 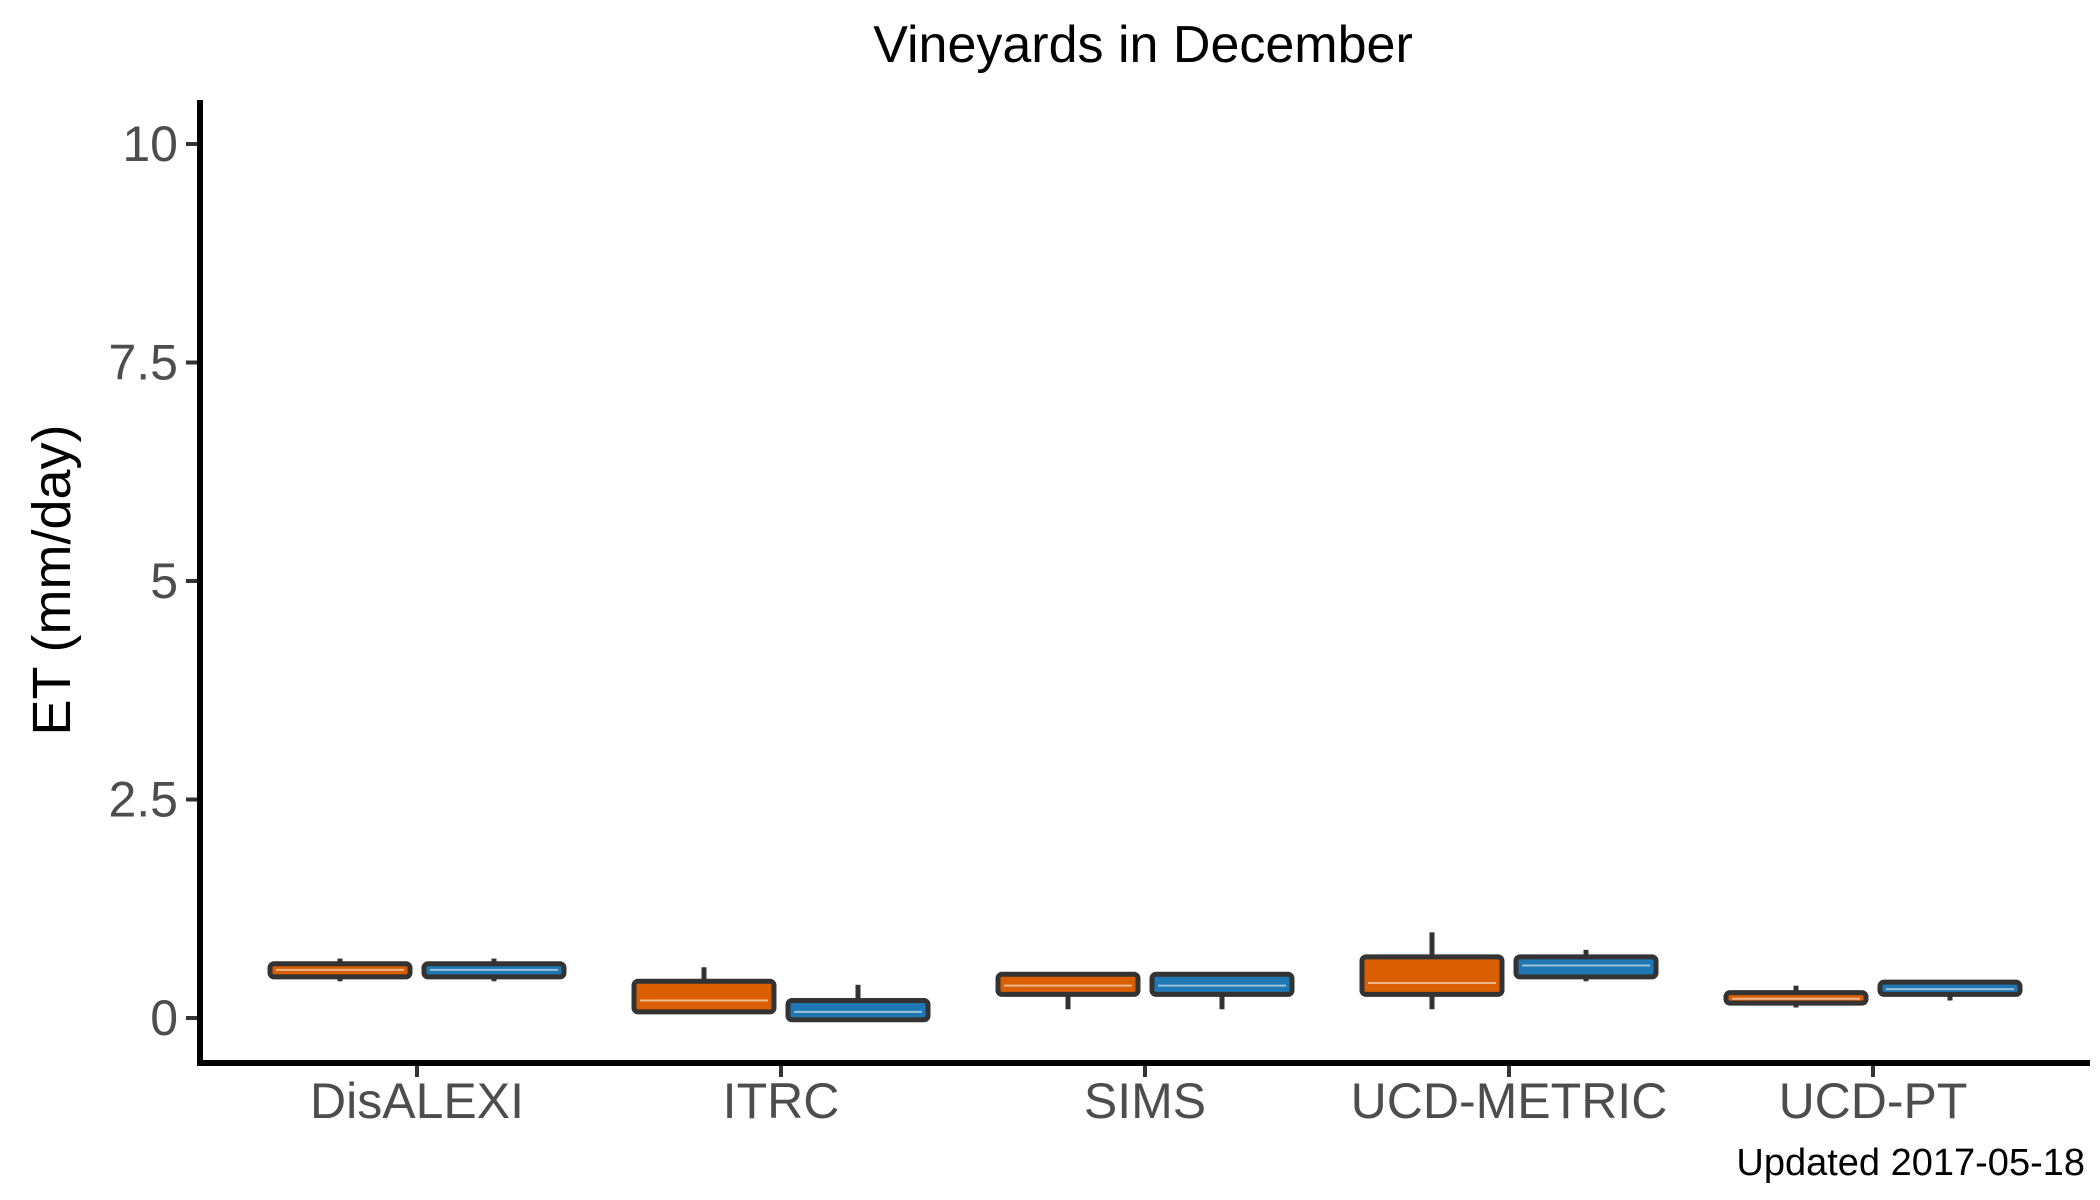 What do you see at coordinates (1143, 45) in the screenshot?
I see `chart-title: Vineyards in December` at bounding box center [1143, 45].